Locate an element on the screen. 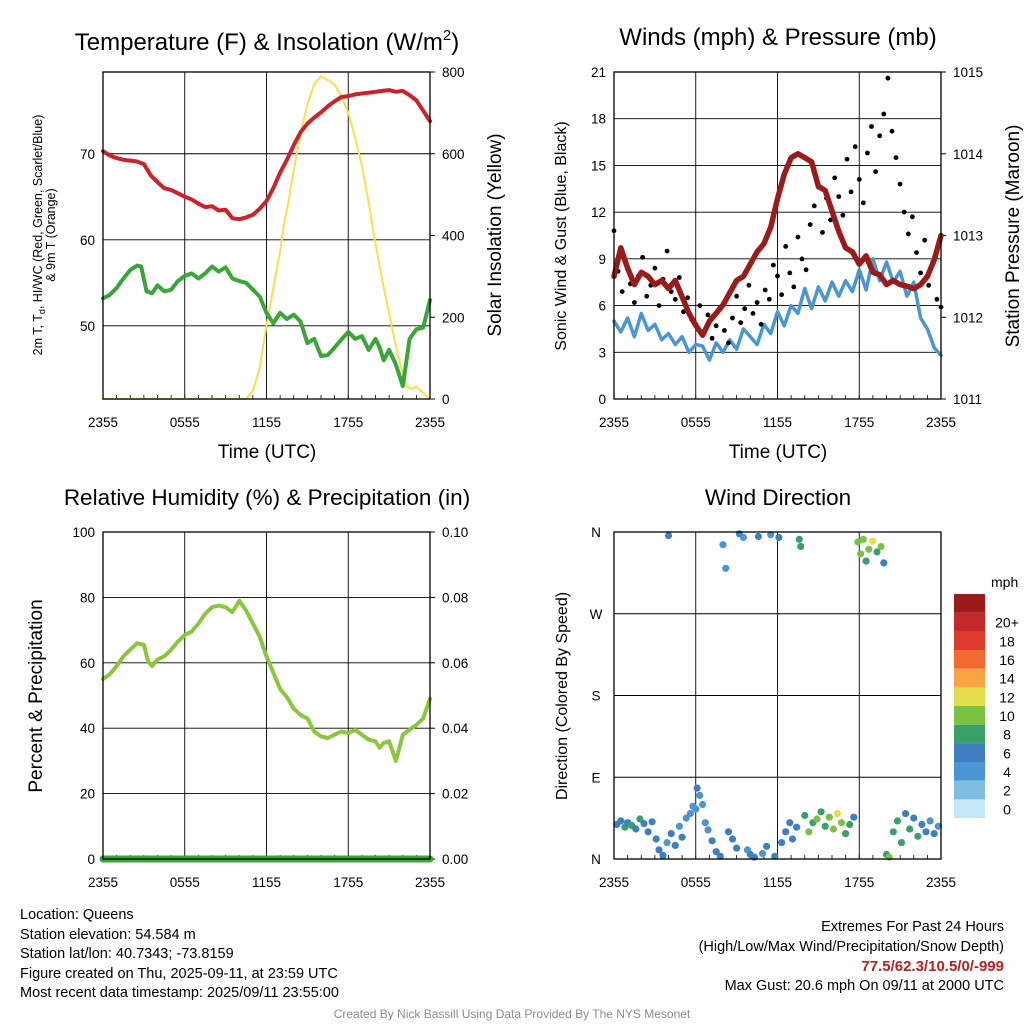 The width and height of the screenshot is (1024, 1024). colorbar-label: 4 is located at coordinates (1007, 772).